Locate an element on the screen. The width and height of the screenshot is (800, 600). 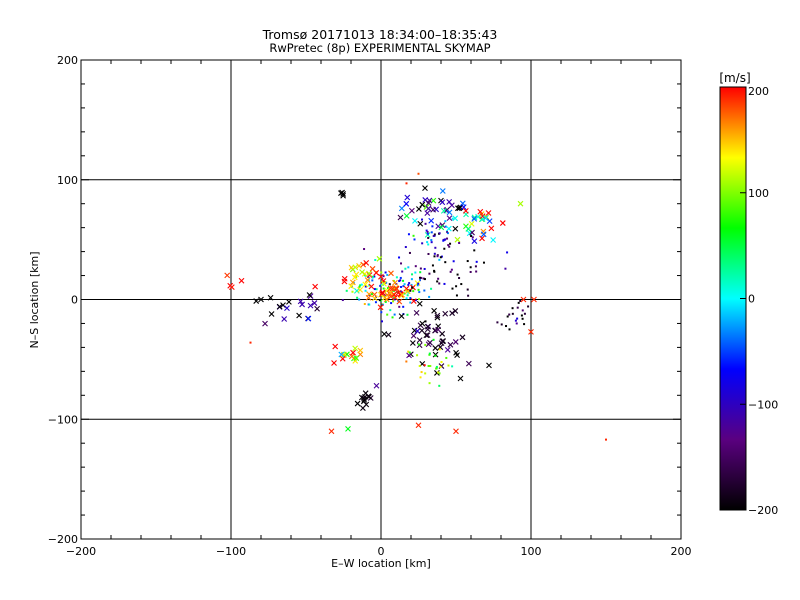
y-tick-label: −100 is located at coordinates (63, 419).